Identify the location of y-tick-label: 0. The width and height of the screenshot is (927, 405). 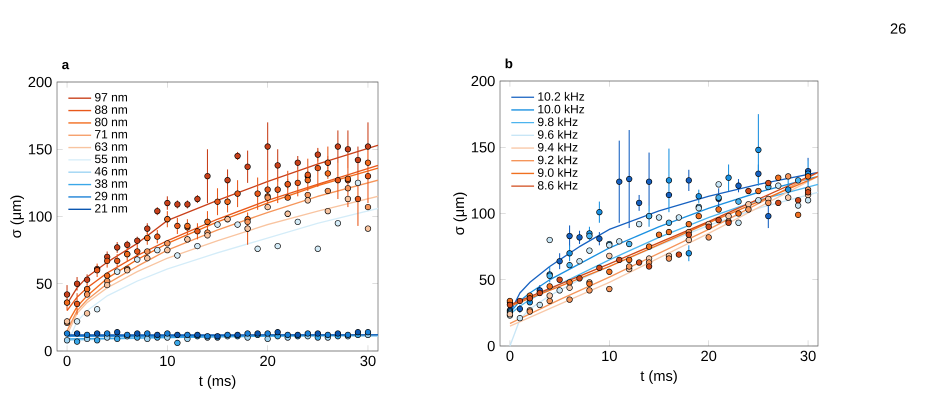
(491, 346).